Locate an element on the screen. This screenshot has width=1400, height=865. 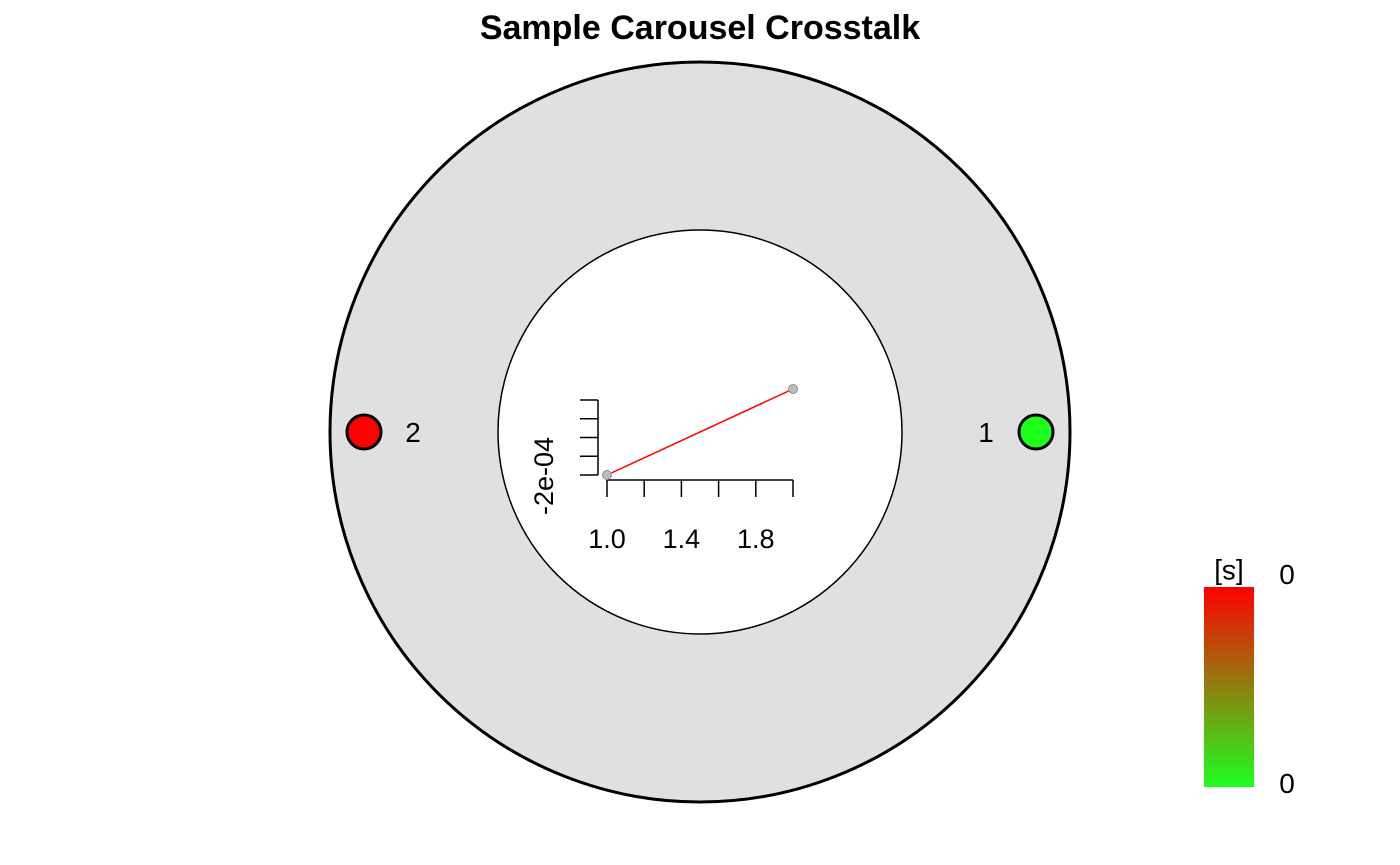
legend-color-bar is located at coordinates (1229, 687).